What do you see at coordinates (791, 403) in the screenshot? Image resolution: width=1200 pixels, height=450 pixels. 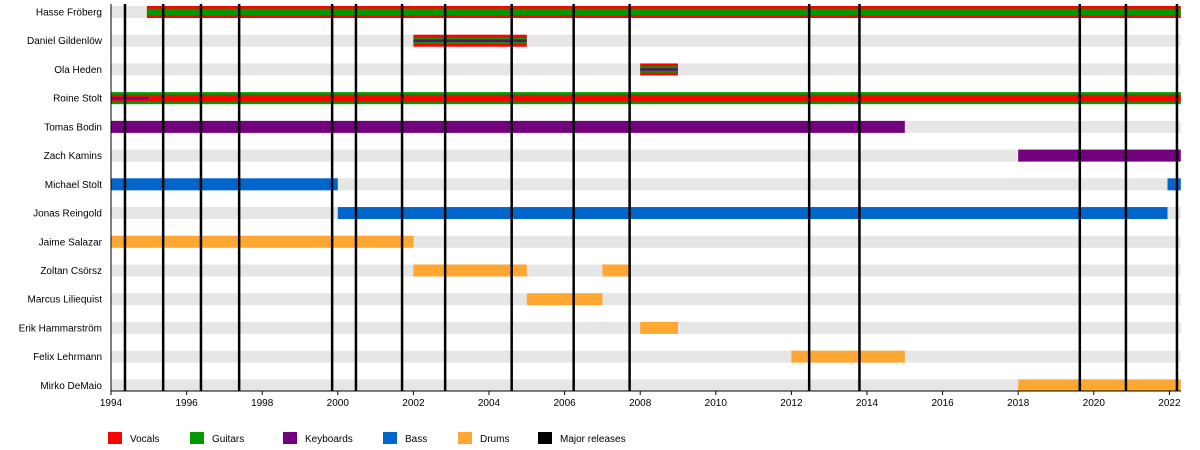 I see `x-tick-label: 2012` at bounding box center [791, 403].